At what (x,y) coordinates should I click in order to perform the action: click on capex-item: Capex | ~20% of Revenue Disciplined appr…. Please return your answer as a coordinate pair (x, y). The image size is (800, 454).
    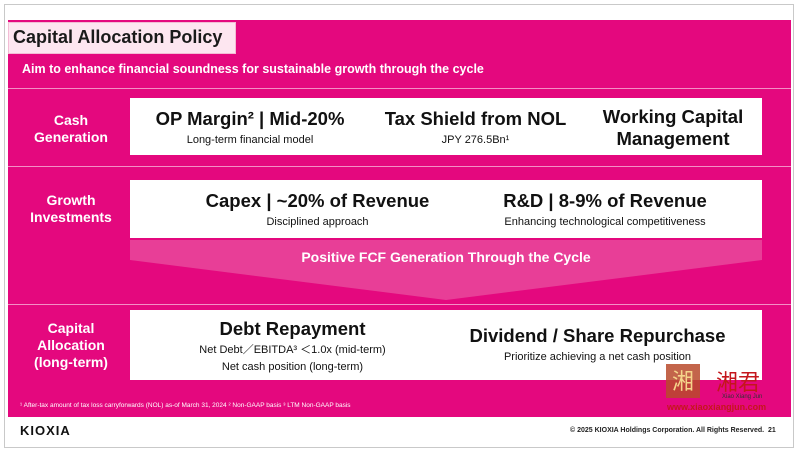
    Looking at the image, I should click on (317, 209).